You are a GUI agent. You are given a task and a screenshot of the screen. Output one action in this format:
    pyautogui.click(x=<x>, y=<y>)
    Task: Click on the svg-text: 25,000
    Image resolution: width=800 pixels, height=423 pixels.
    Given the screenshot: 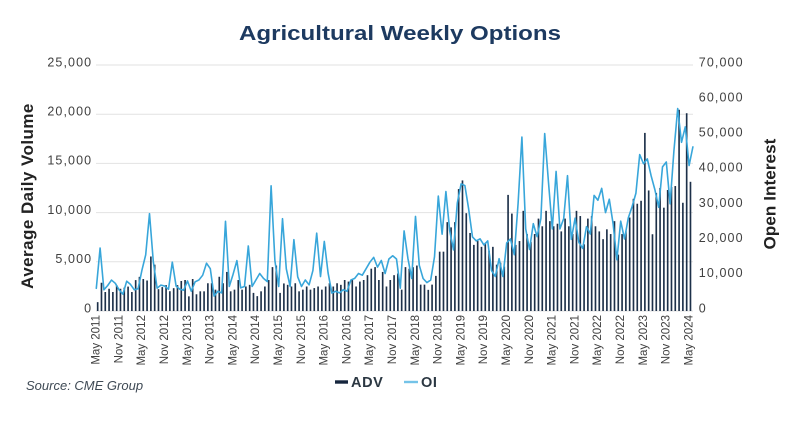 What is the action you would take?
    pyautogui.click(x=69, y=62)
    